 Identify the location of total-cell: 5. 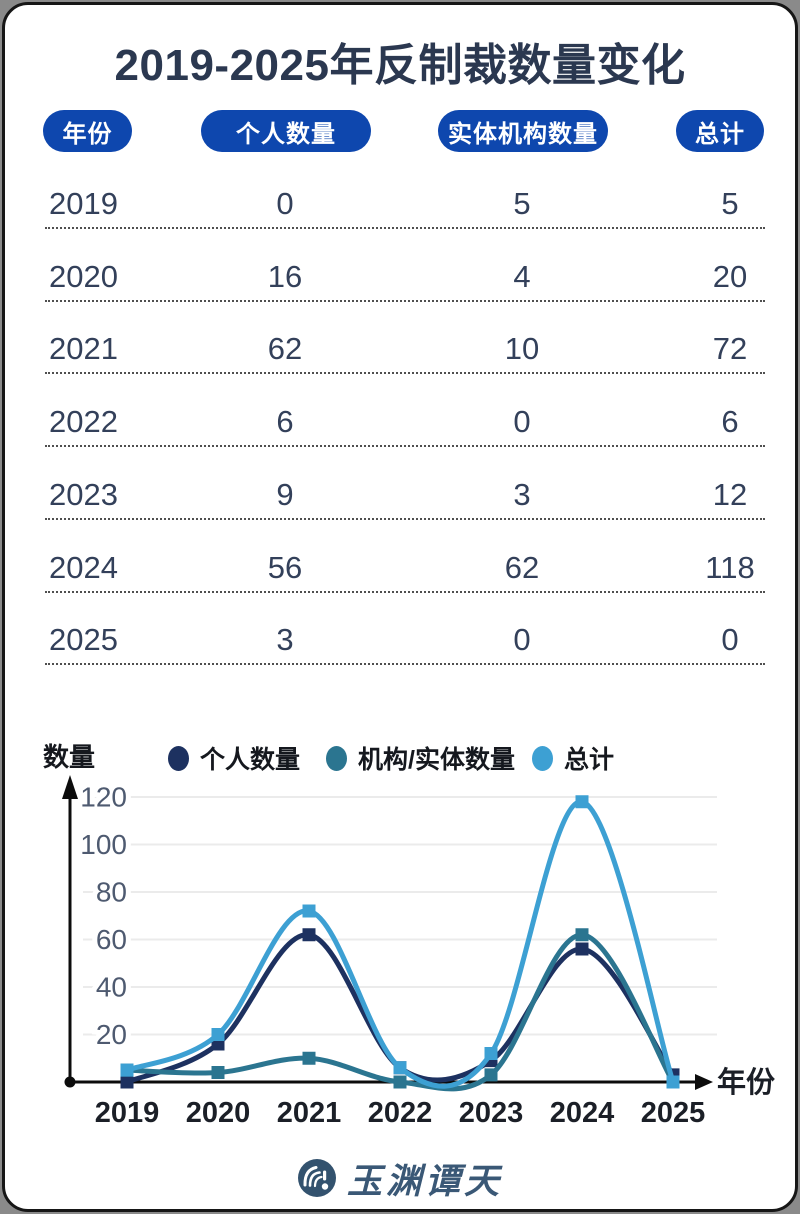
(730, 203).